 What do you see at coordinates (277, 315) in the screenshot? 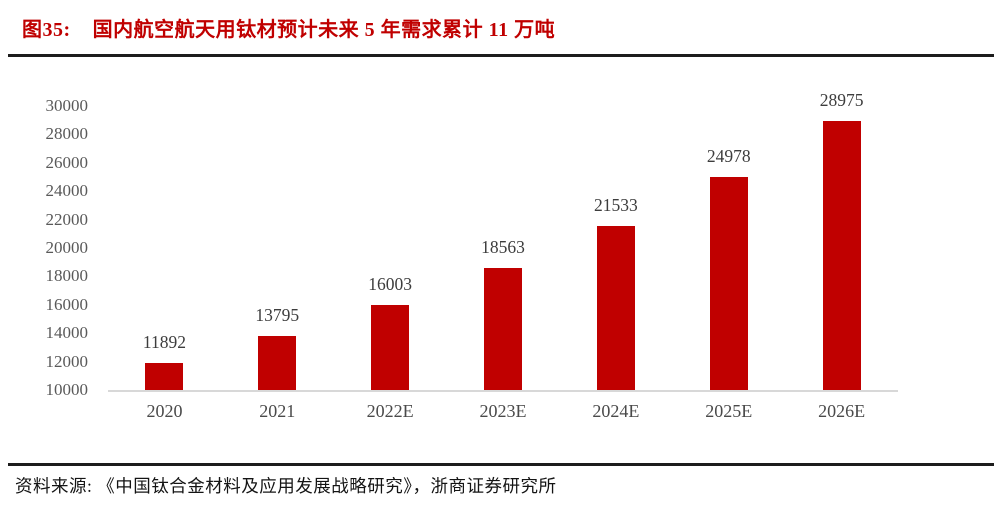
I see `value-label-2021: 13795` at bounding box center [277, 315].